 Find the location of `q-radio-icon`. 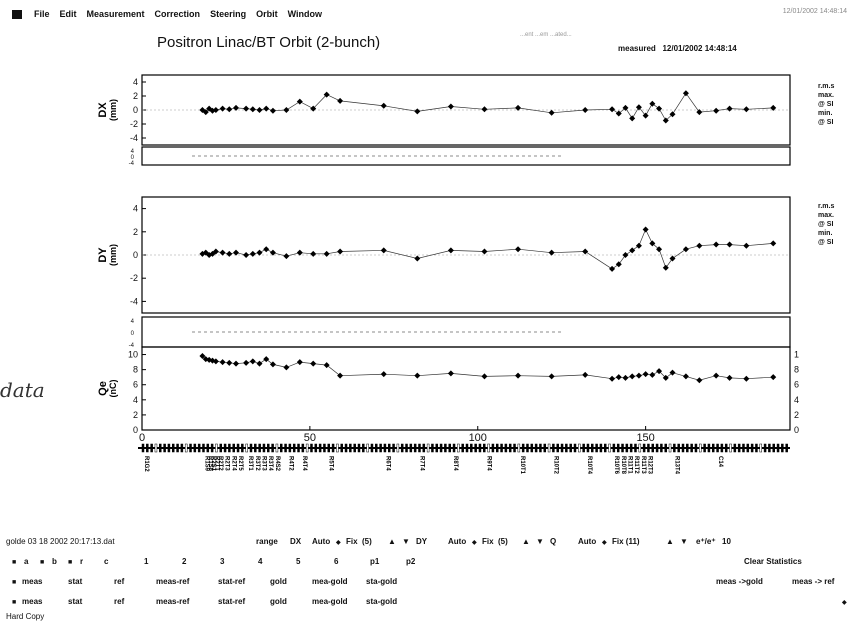

q-radio-icon is located at coordinates (604, 541).